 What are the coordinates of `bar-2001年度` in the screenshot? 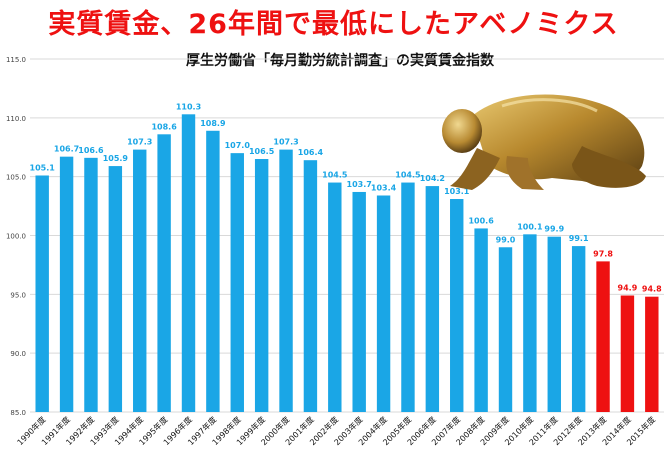 It's located at (310, 286).